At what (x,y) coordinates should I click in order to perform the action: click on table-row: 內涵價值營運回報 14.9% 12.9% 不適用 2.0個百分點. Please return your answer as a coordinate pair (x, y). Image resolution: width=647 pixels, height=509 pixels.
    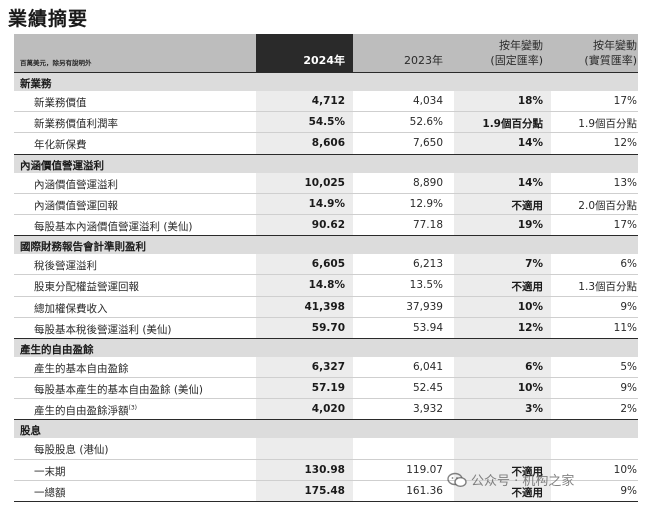
    Looking at the image, I should click on (326, 203).